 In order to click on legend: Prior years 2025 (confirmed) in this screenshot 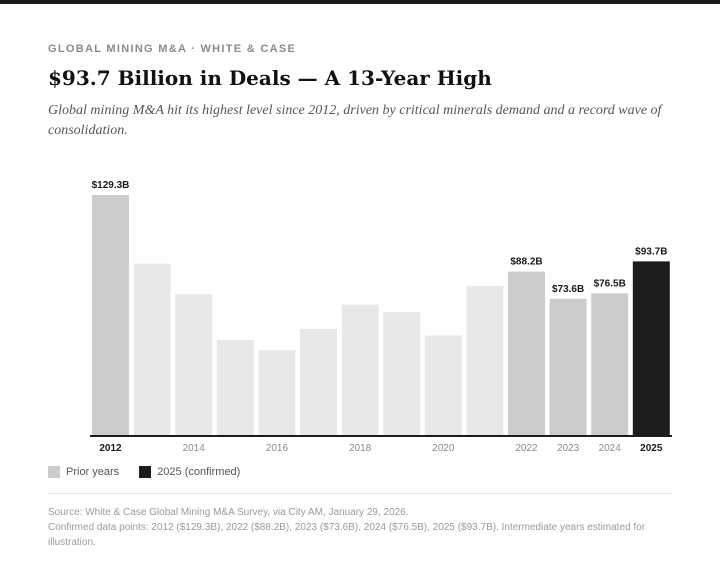, I will do `click(154, 472)`.